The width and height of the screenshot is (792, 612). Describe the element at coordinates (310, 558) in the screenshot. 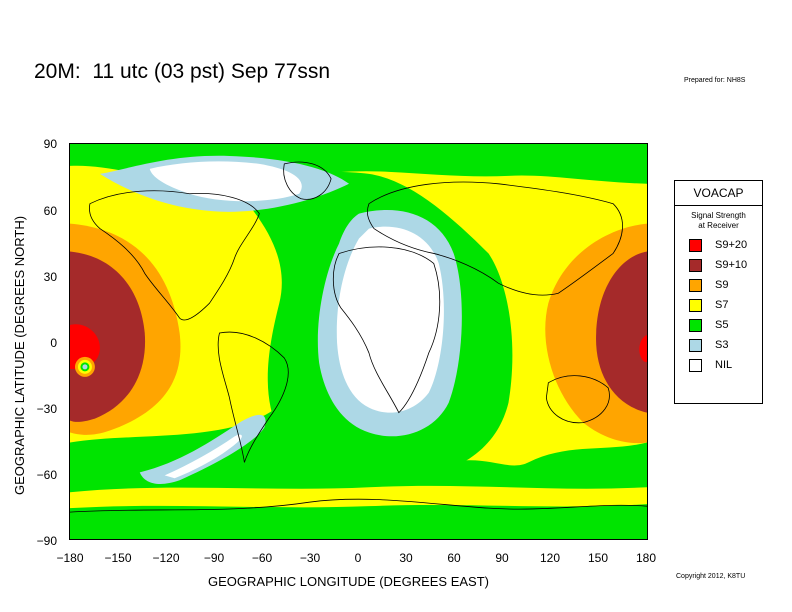

I see `x-tick-neg30: −30` at that location.